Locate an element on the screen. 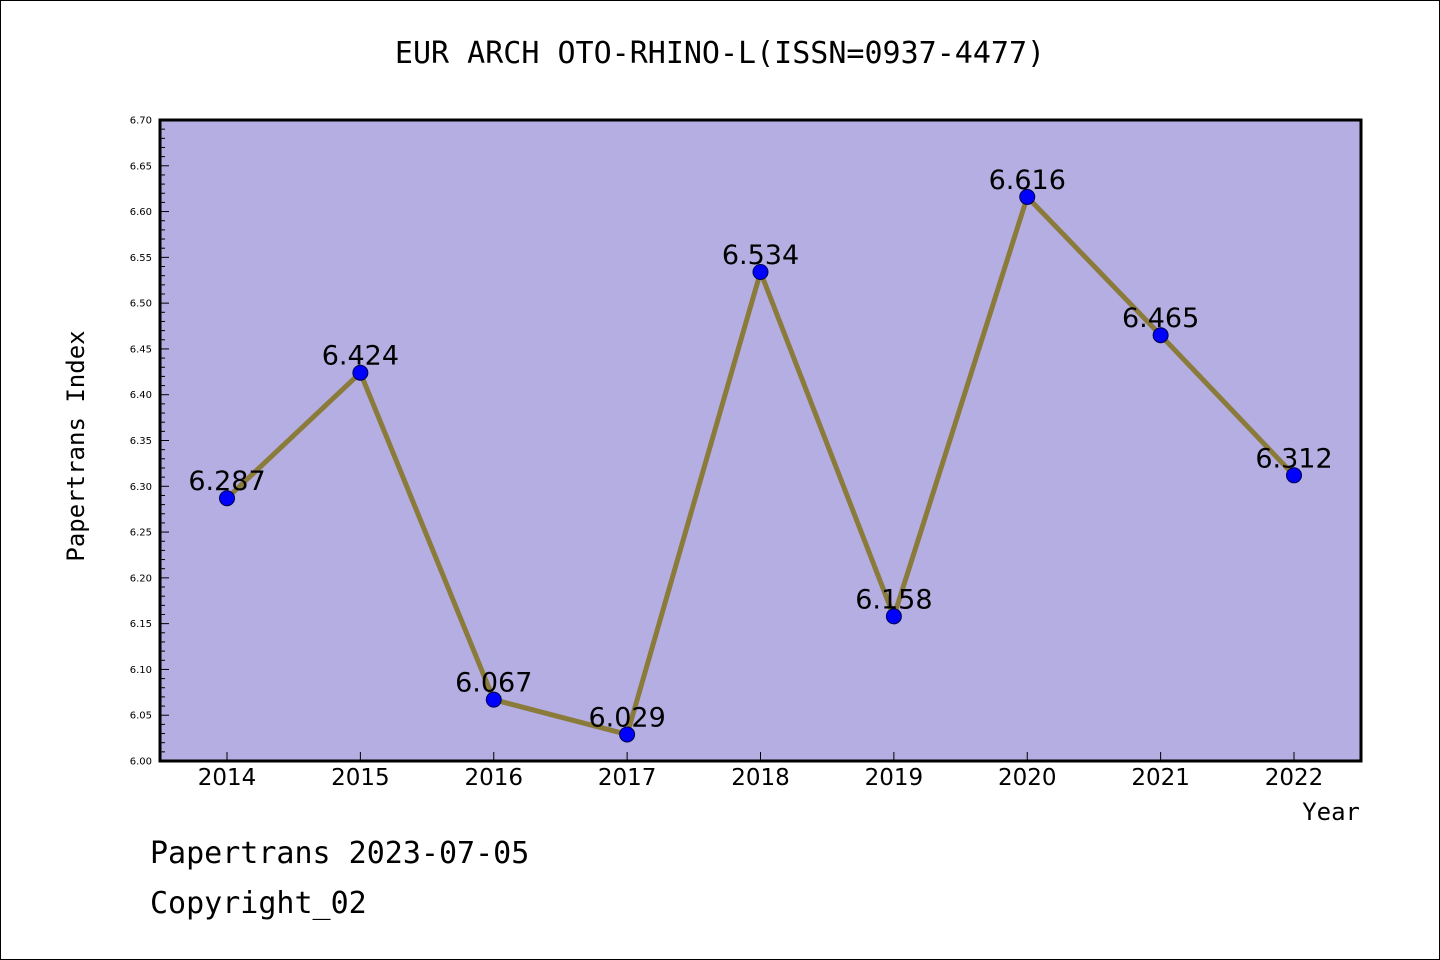 Image resolution: width=1440 pixels, height=960 pixels. x-tick-label: 2014 is located at coordinates (227, 778).